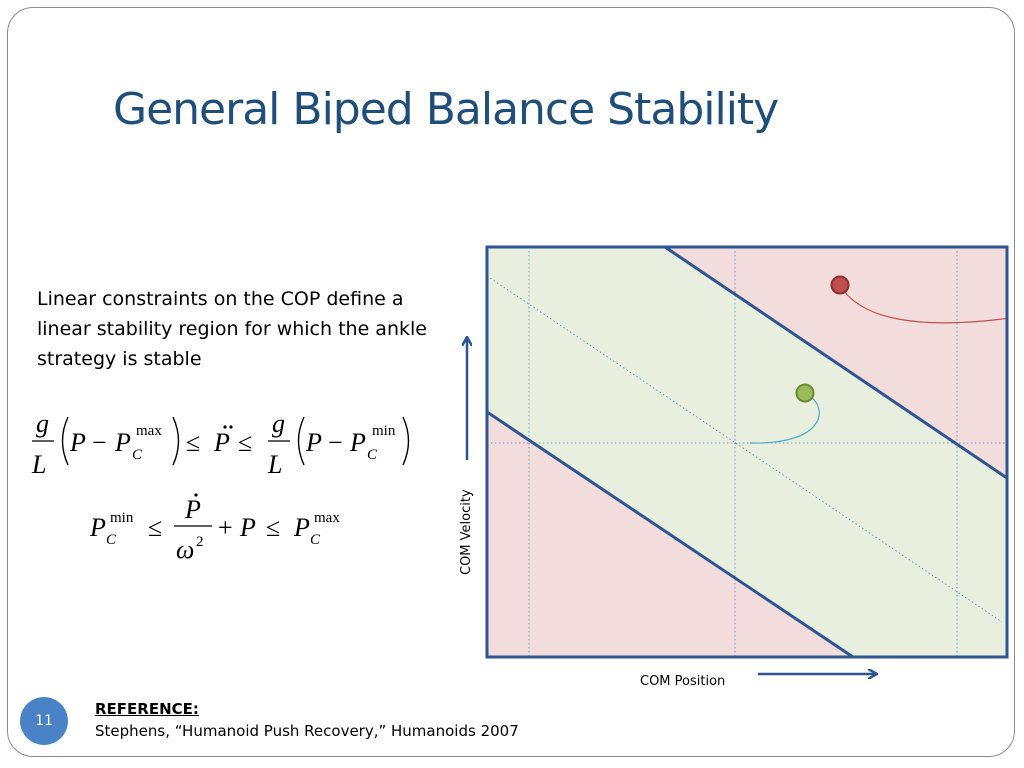 The height and width of the screenshot is (768, 1024). Describe the element at coordinates (185, 549) in the screenshot. I see `eq2-omega: ω` at that location.